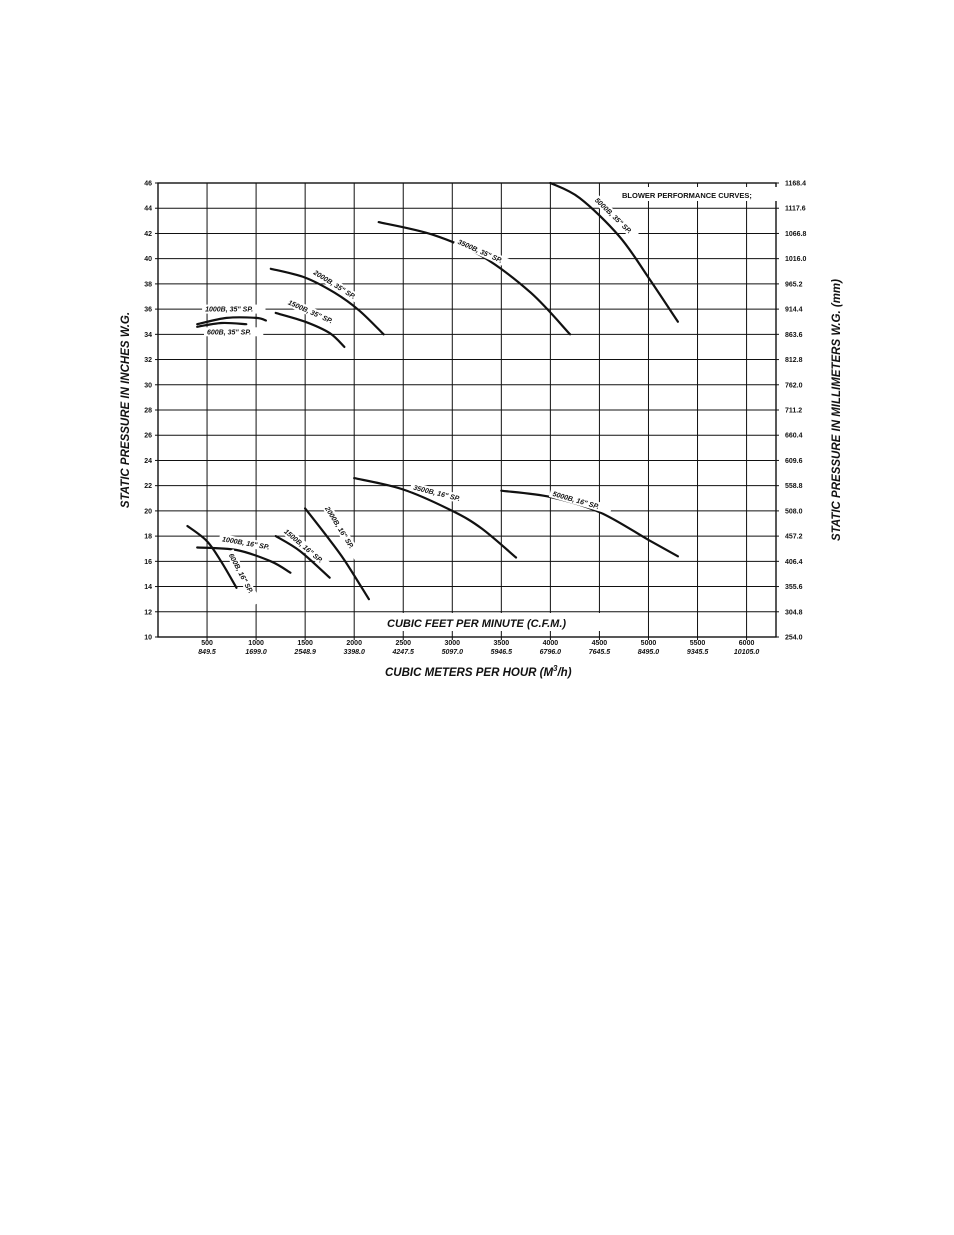 This screenshot has height=1235, width=954. What do you see at coordinates (148, 587) in the screenshot?
I see `y-tick-label-left: 14` at bounding box center [148, 587].